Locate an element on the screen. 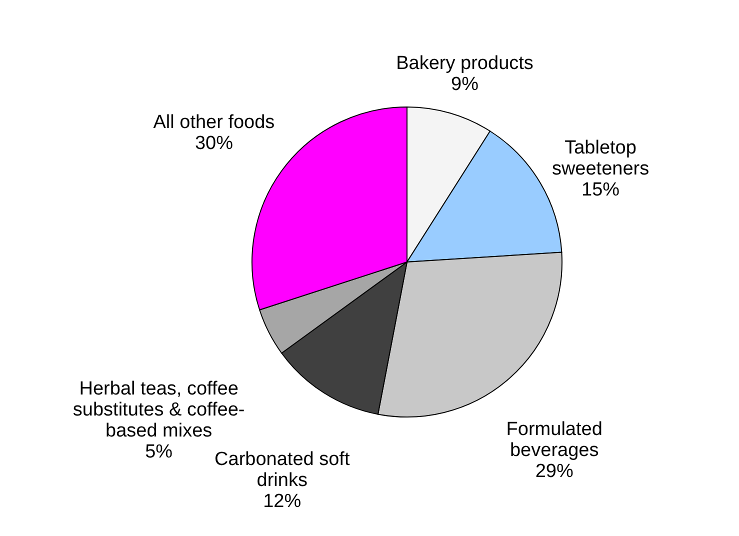 This screenshot has width=739, height=536. slice-label: All other foods is located at coordinates (214, 122).